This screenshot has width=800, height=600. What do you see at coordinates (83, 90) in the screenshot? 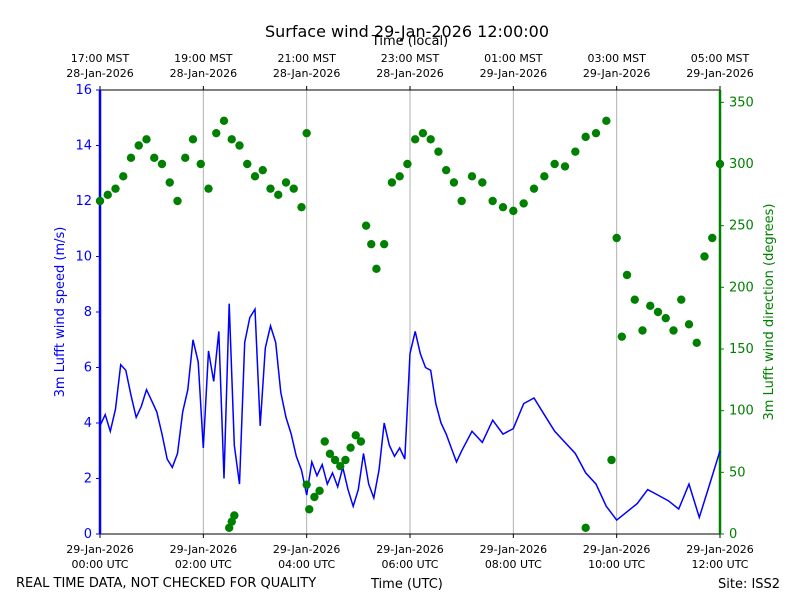
I see `left-tick-label: 16` at bounding box center [83, 90].